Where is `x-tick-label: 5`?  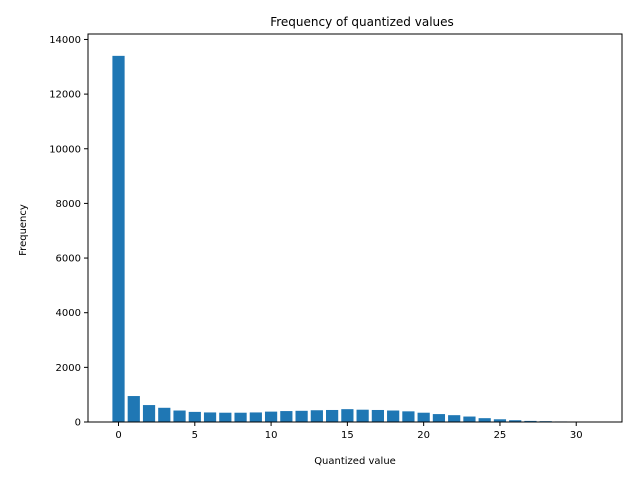 x-tick-label: 5 is located at coordinates (195, 435).